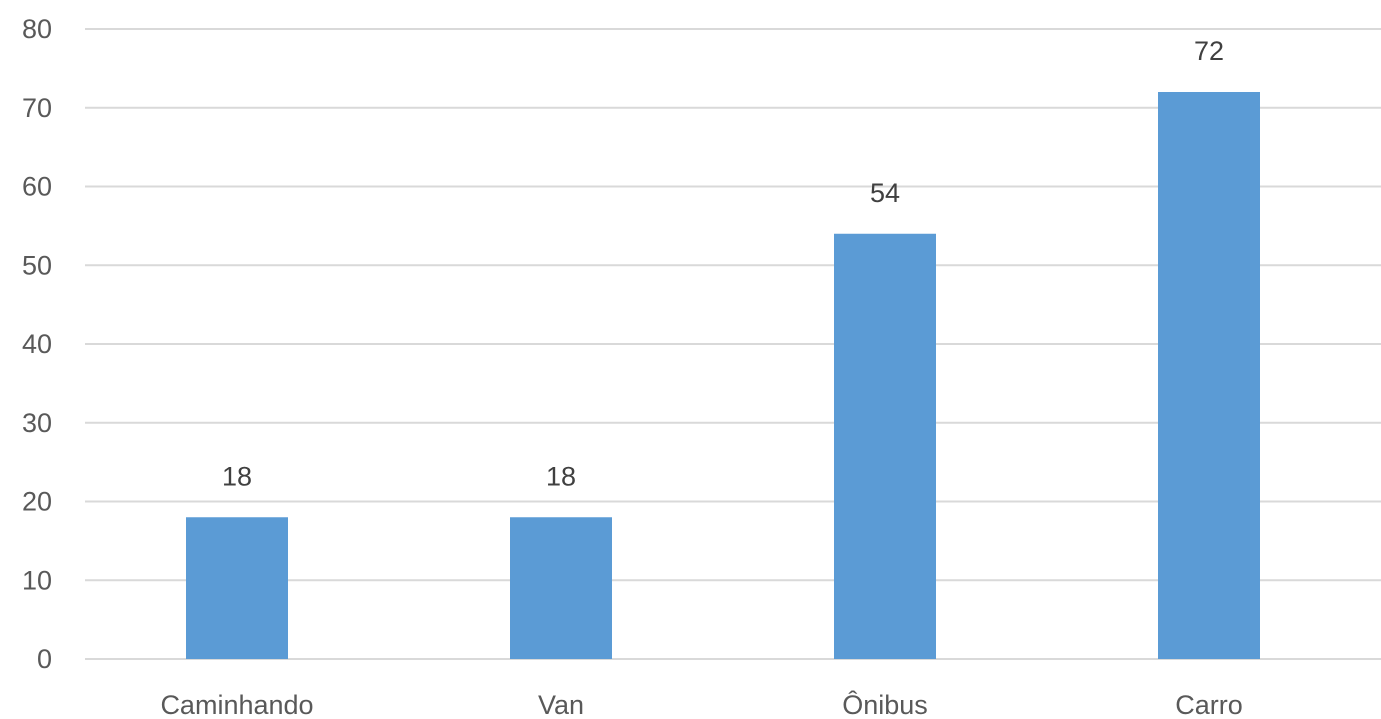 Image resolution: width=1381 pixels, height=719 pixels. Describe the element at coordinates (1209, 704) in the screenshot. I see `x-tick-label-carro: Carro` at that location.